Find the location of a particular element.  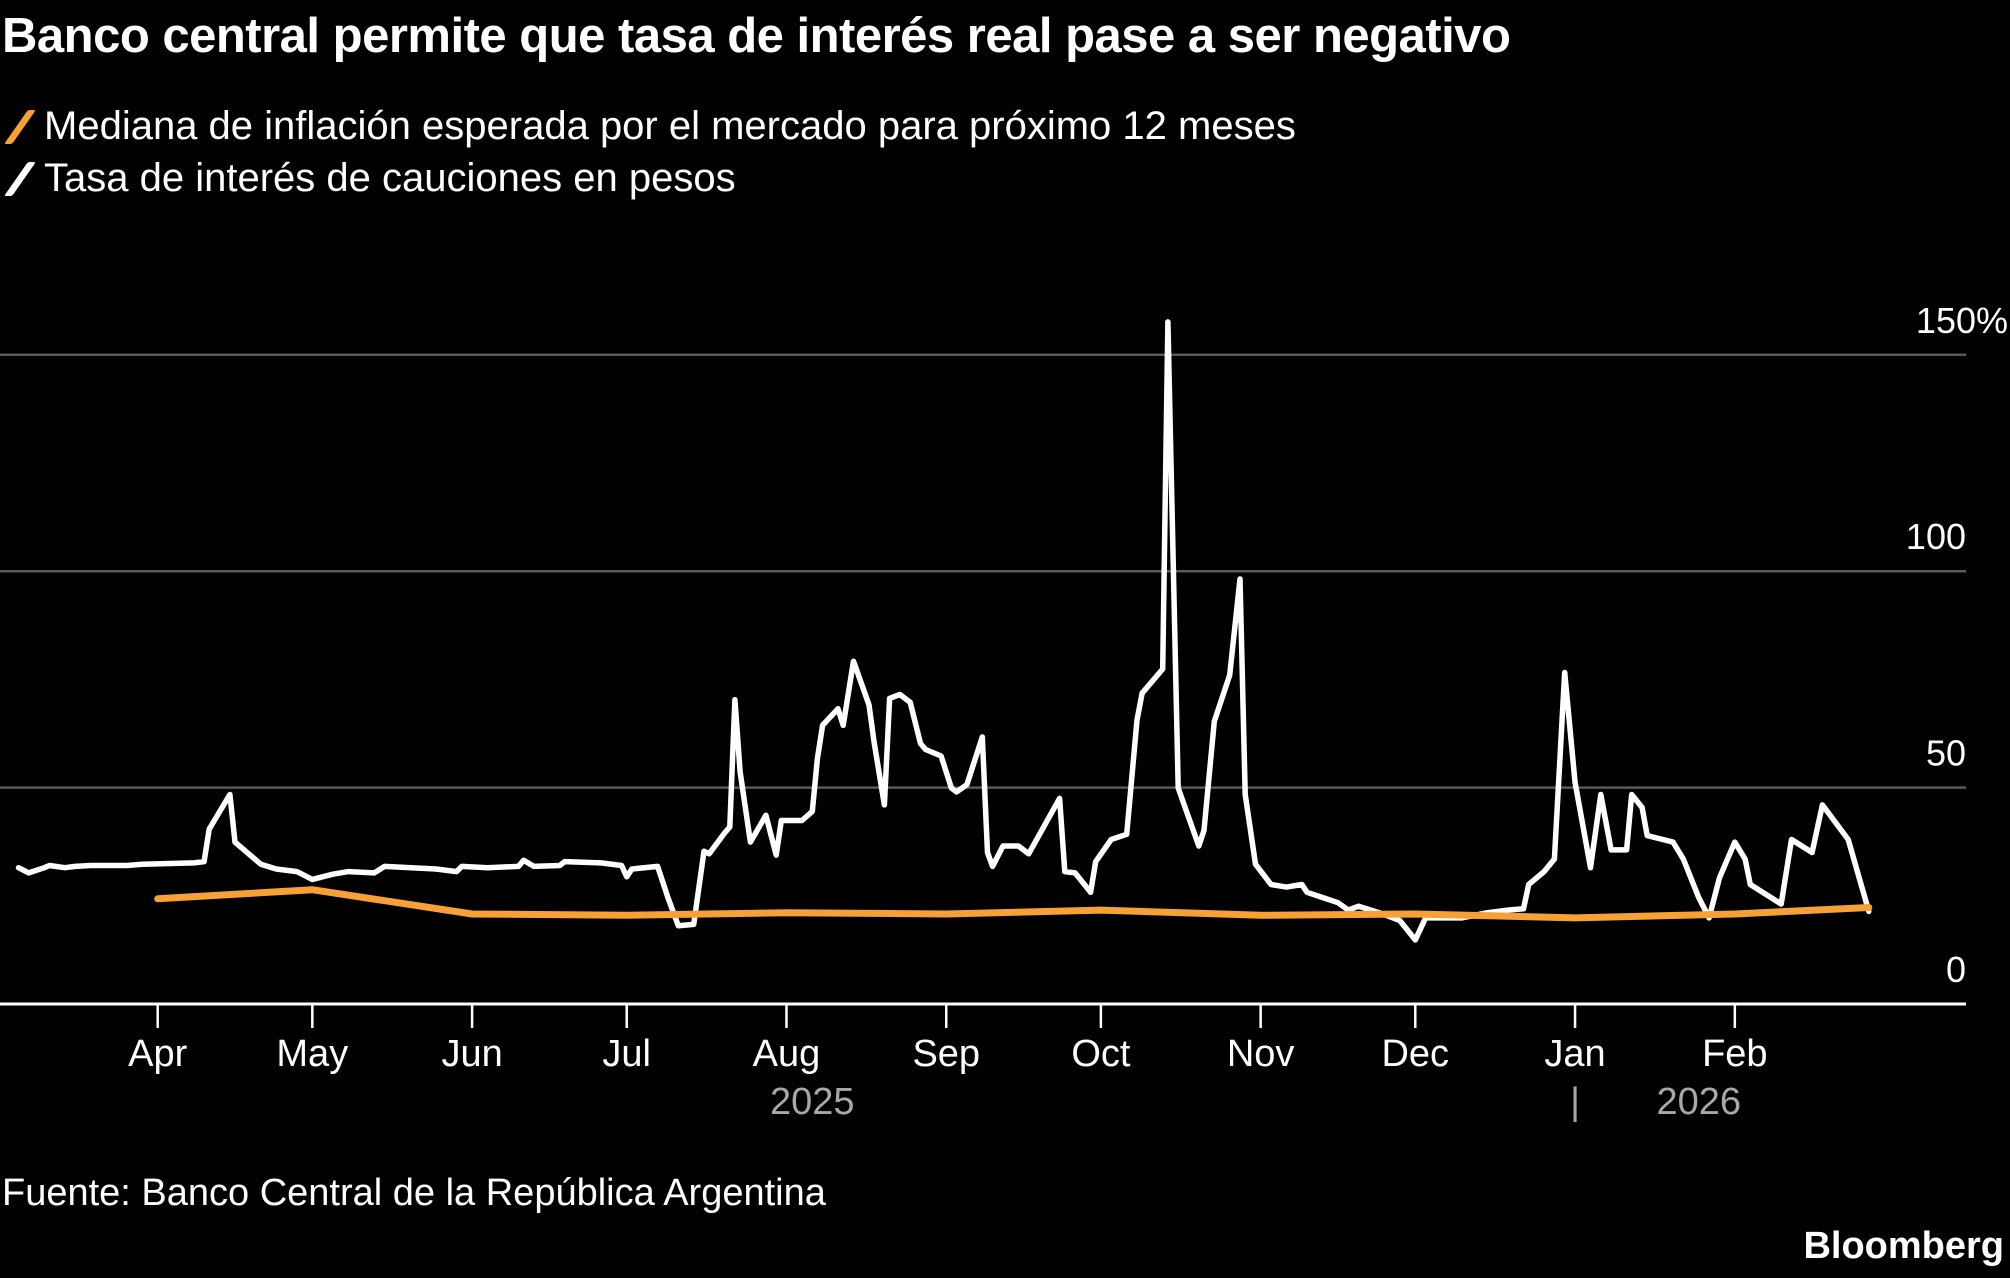

year-label: 2026 is located at coordinates (1698, 1102).